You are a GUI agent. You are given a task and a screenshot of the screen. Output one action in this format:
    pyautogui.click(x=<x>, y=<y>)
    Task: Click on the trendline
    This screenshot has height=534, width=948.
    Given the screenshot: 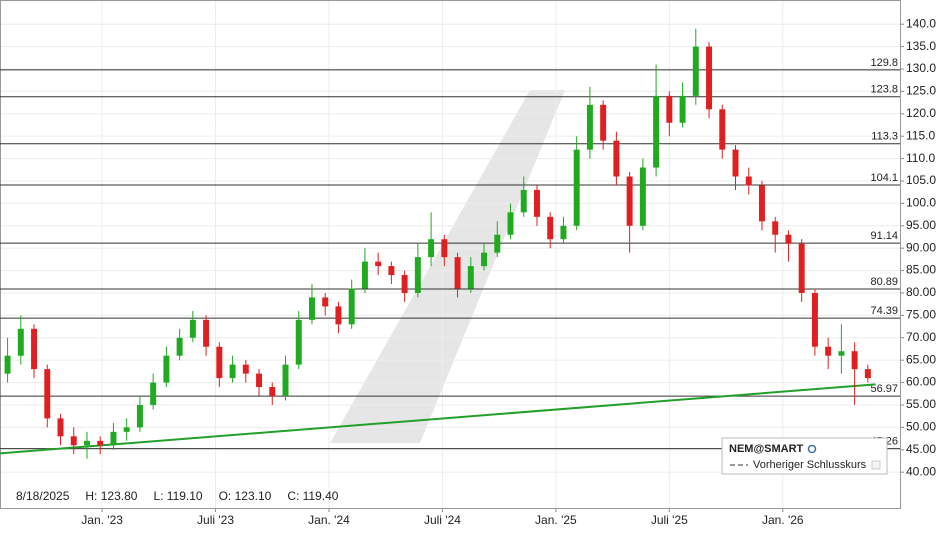 What is the action you would take?
    pyautogui.click(x=438, y=419)
    